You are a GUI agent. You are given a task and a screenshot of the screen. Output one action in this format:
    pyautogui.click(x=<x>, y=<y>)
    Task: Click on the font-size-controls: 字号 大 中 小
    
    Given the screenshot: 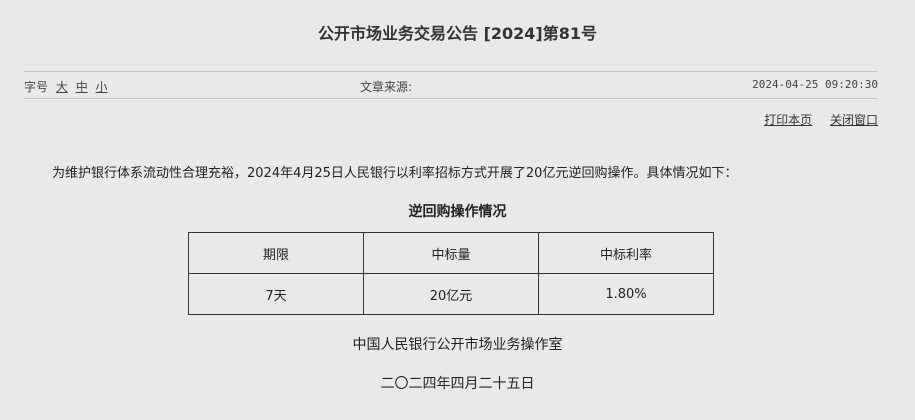 What is the action you would take?
    pyautogui.click(x=66, y=86)
    